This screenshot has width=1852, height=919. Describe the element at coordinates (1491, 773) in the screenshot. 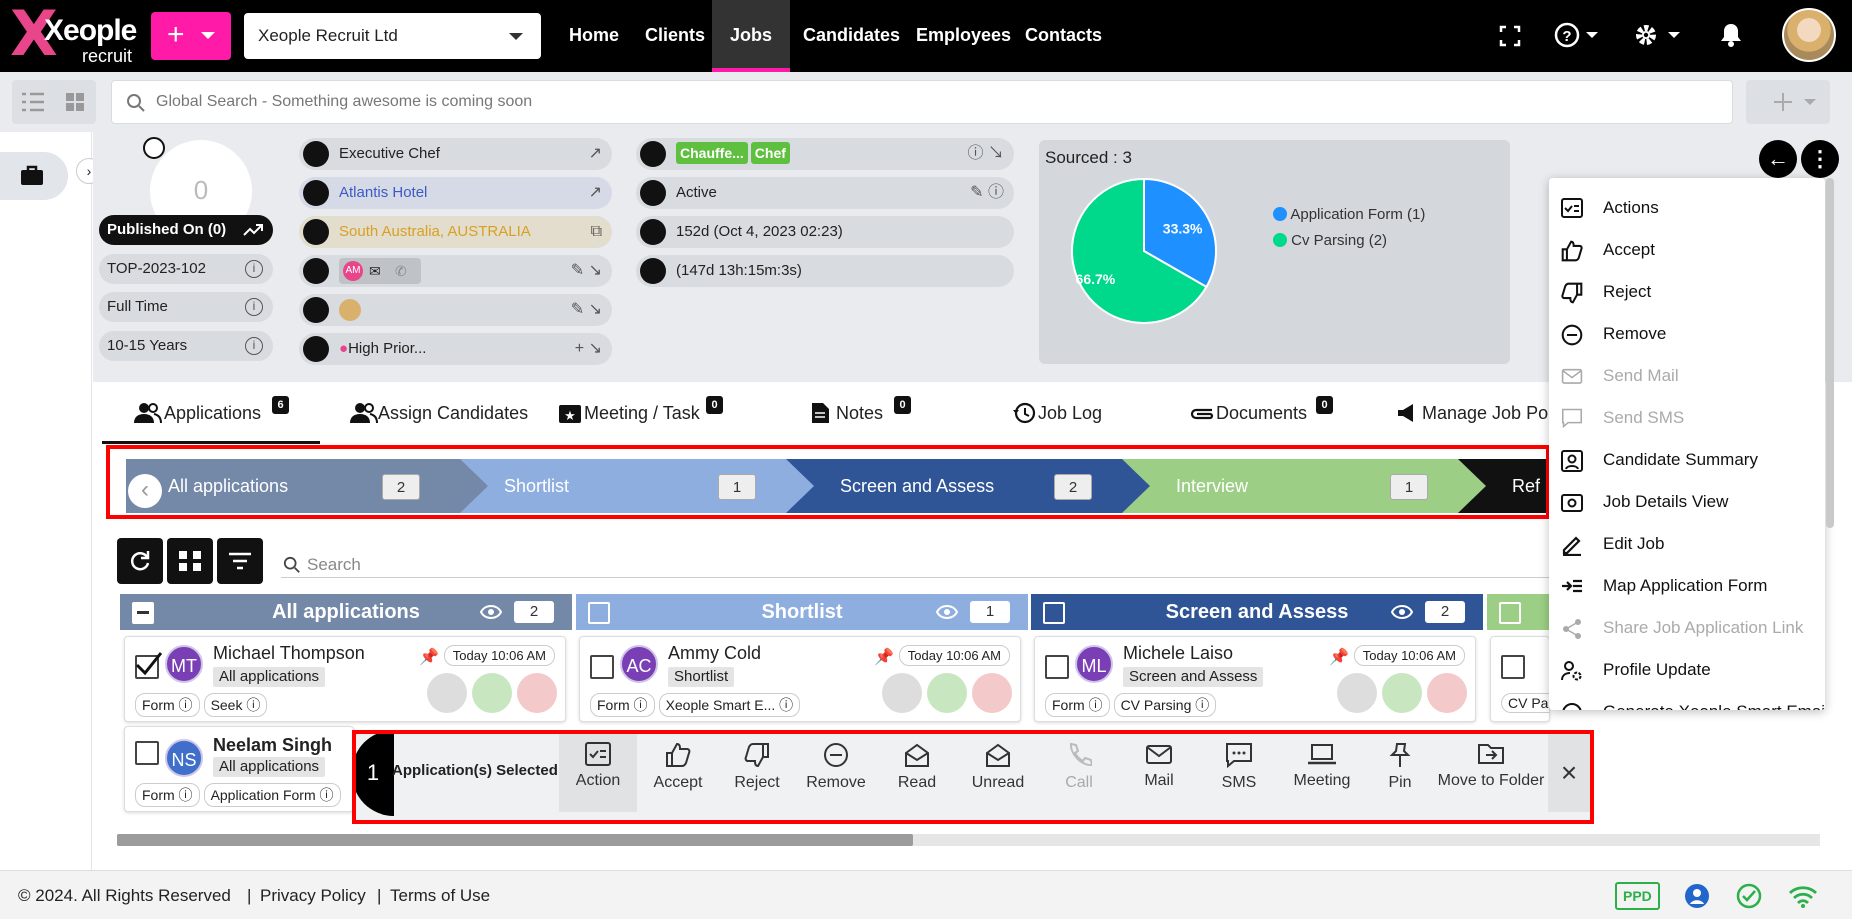

I see `bulk-move-folder-button: Move to Folder` at that location.